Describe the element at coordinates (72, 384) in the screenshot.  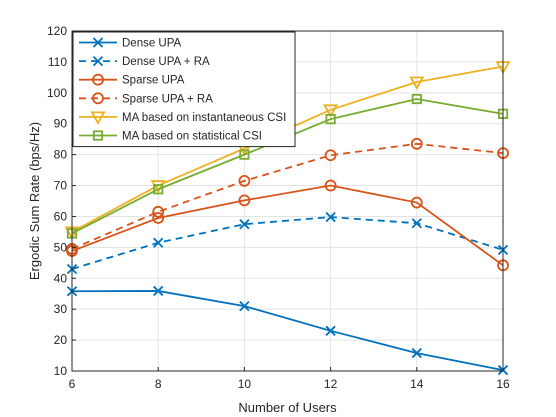
I see `x-tick-label: 6` at that location.